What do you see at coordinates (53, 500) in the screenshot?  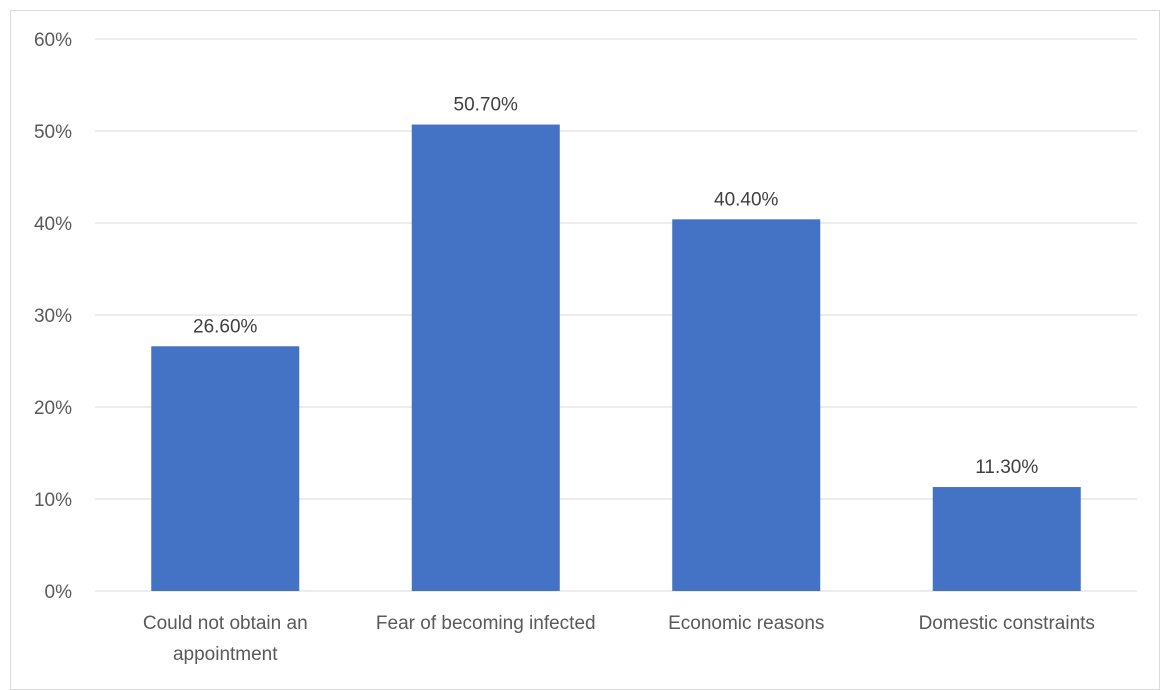 I see `y-tick-label: 10%` at bounding box center [53, 500].